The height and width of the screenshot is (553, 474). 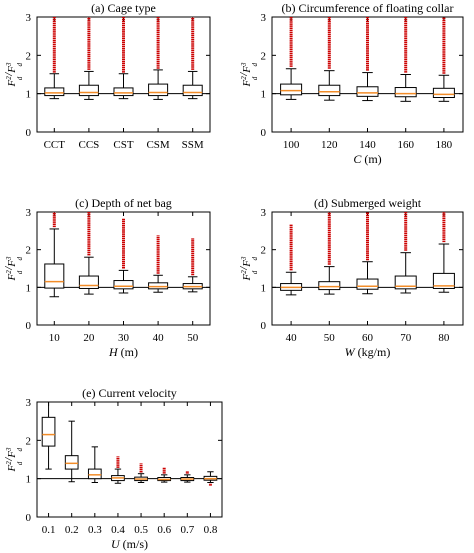 What do you see at coordinates (444, 338) in the screenshot?
I see `x-tick-label: 80` at bounding box center [444, 338].